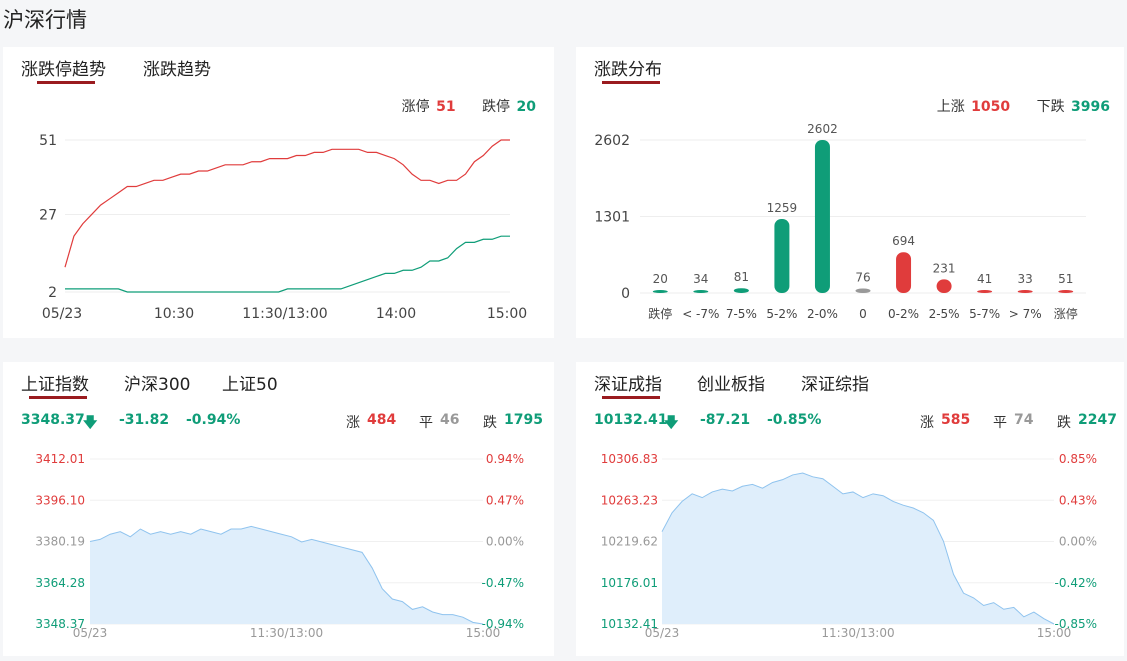  I want to click on tab-szse-component: 深证成指, so click(628, 385).